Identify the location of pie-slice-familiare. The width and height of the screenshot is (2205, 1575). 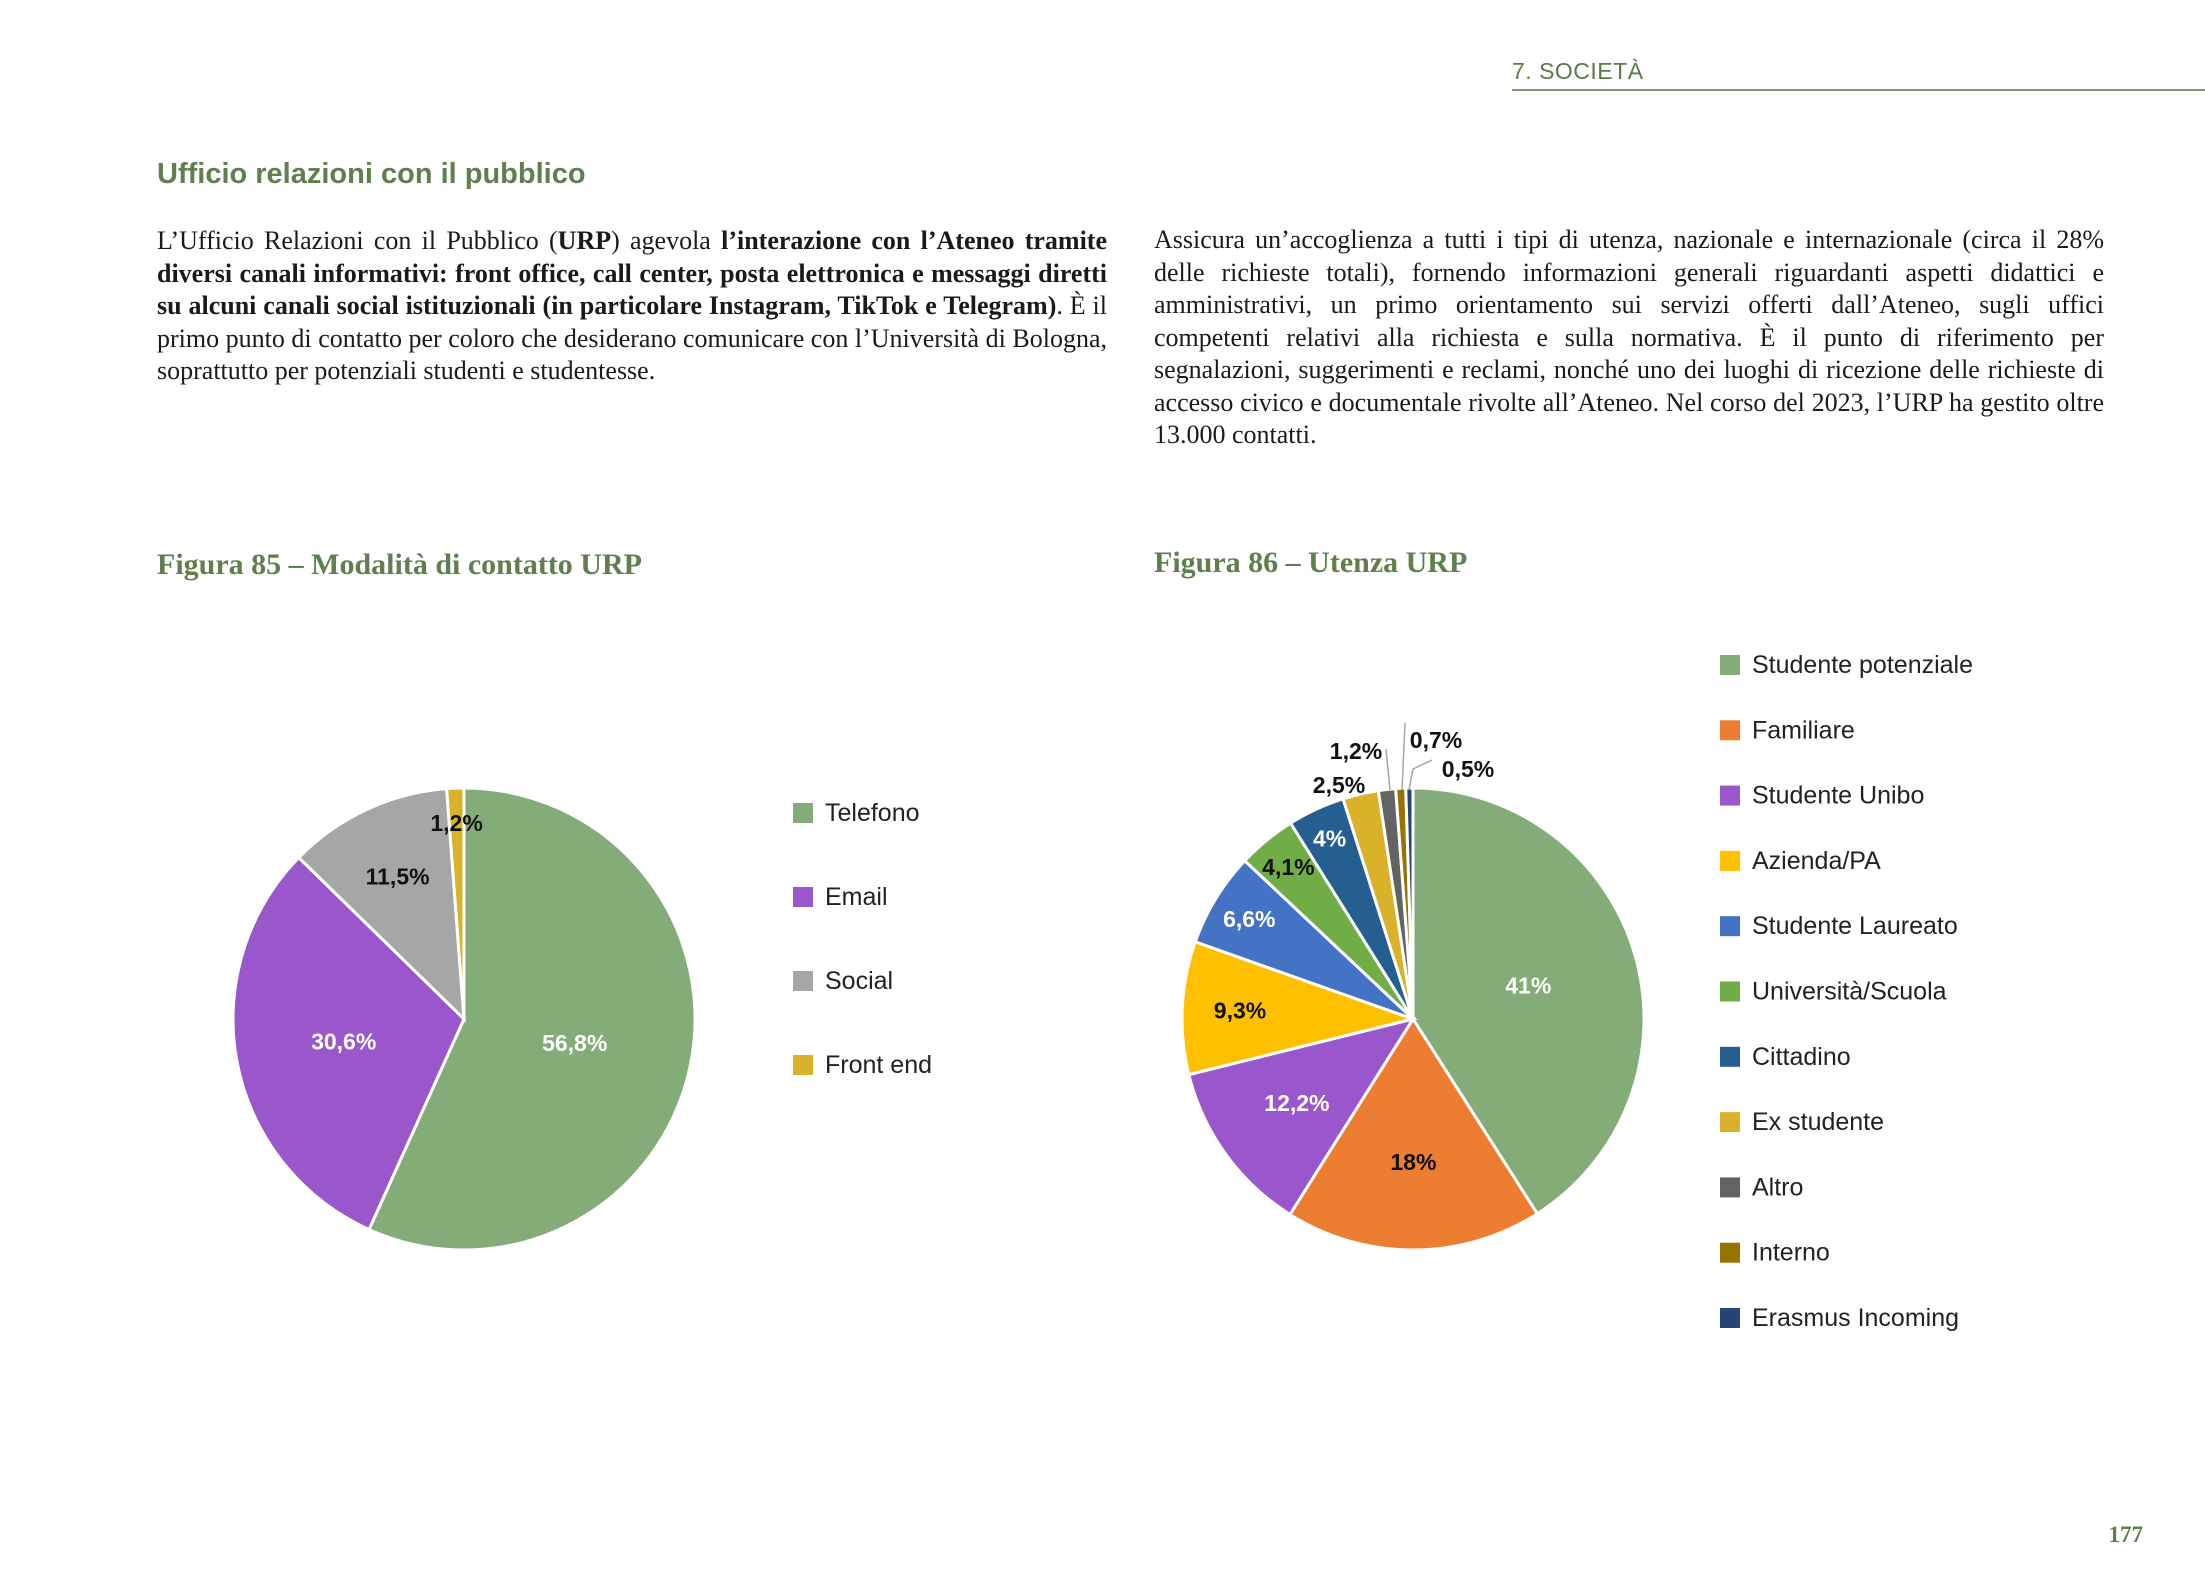
(1413, 1134).